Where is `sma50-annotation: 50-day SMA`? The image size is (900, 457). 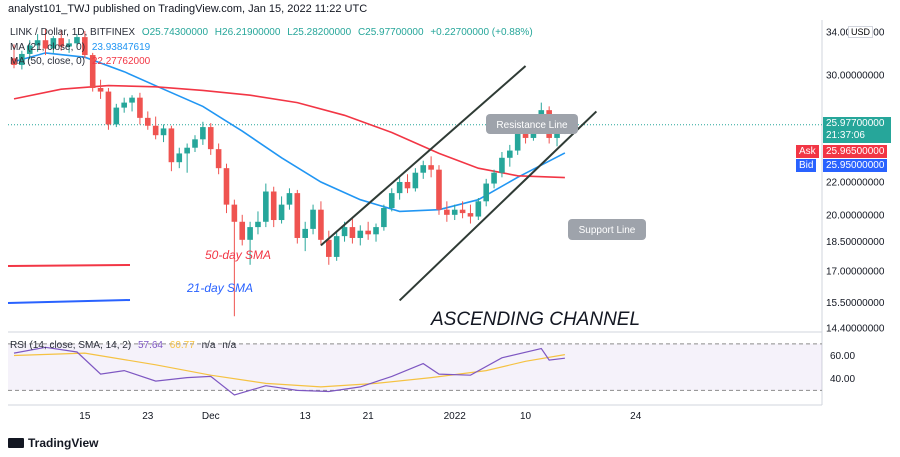
sma50-annotation: 50-day SMA is located at coordinates (238, 255).